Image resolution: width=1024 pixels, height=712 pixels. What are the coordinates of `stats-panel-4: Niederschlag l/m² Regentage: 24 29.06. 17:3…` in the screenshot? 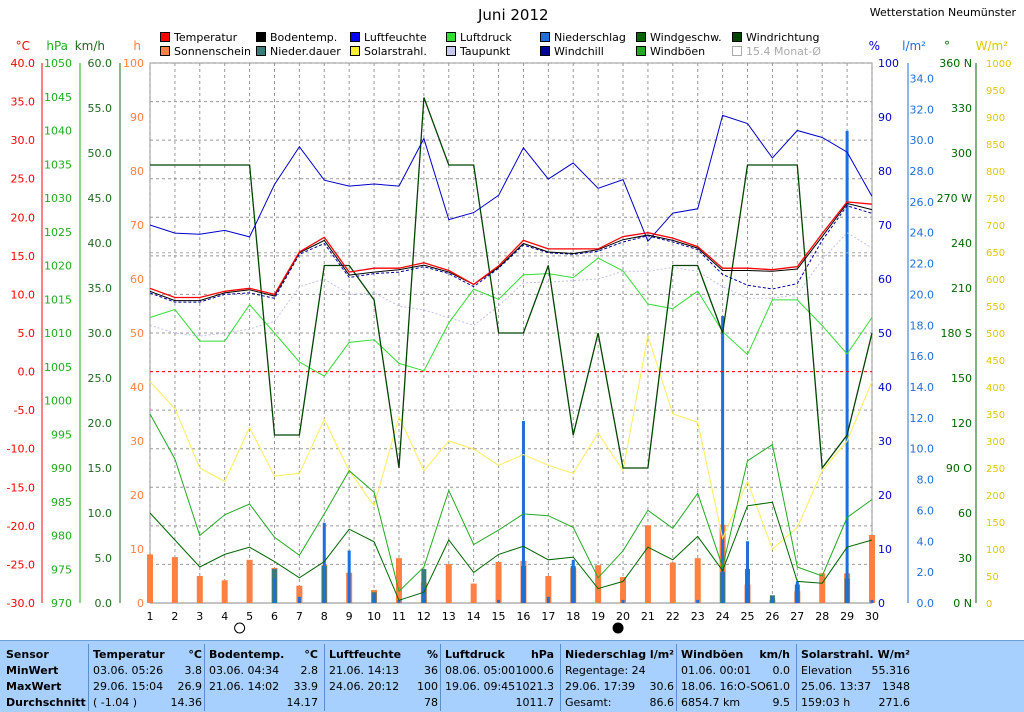 It's located at (619, 677).